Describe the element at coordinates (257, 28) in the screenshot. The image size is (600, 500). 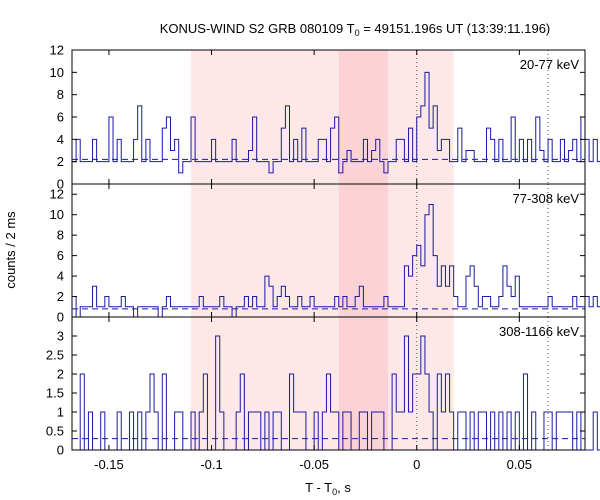
I see `chart-title-main: KONUS-WIND S2 GRB 080109 T` at that location.